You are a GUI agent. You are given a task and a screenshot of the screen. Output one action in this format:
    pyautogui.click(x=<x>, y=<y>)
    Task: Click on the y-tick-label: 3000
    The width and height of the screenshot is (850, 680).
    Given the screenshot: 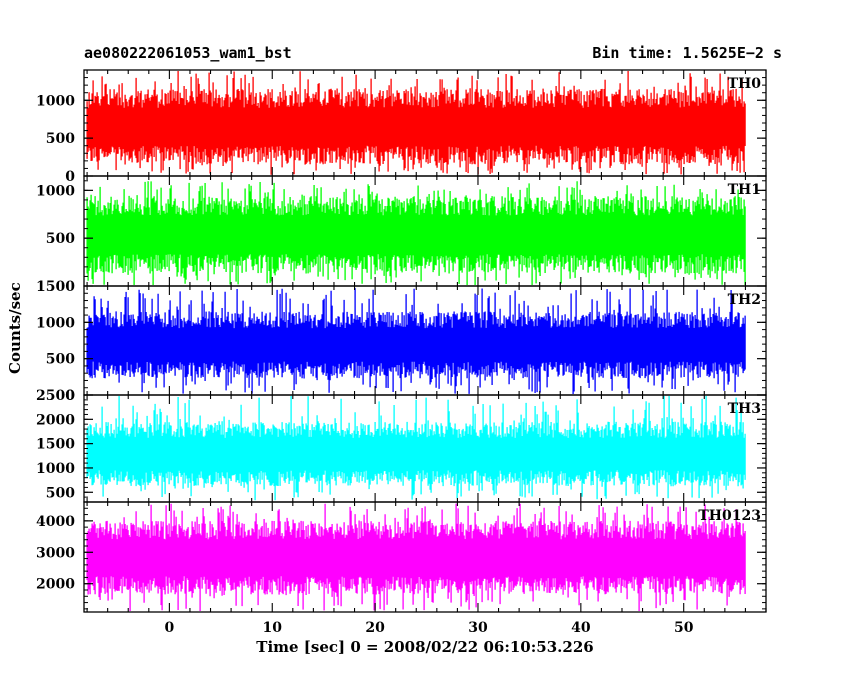 What is the action you would take?
    pyautogui.click(x=55, y=553)
    